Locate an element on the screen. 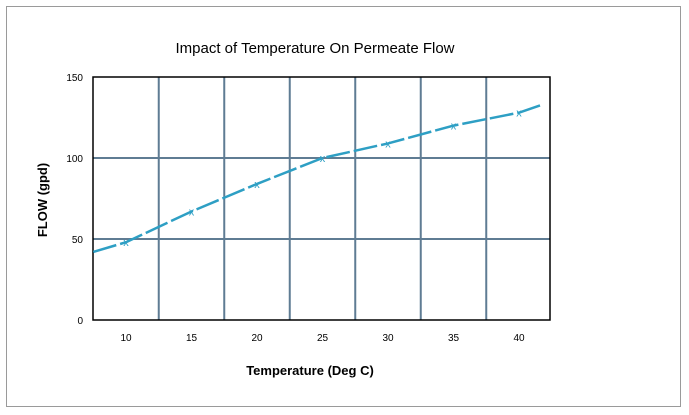 This screenshot has width=689, height=415. y-tick-label: 0 is located at coordinates (80, 321).